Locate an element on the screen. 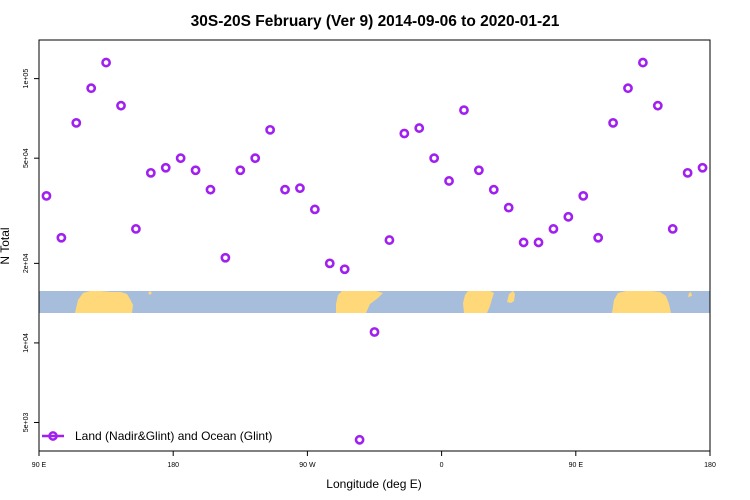  ocean-band is located at coordinates (374, 302).